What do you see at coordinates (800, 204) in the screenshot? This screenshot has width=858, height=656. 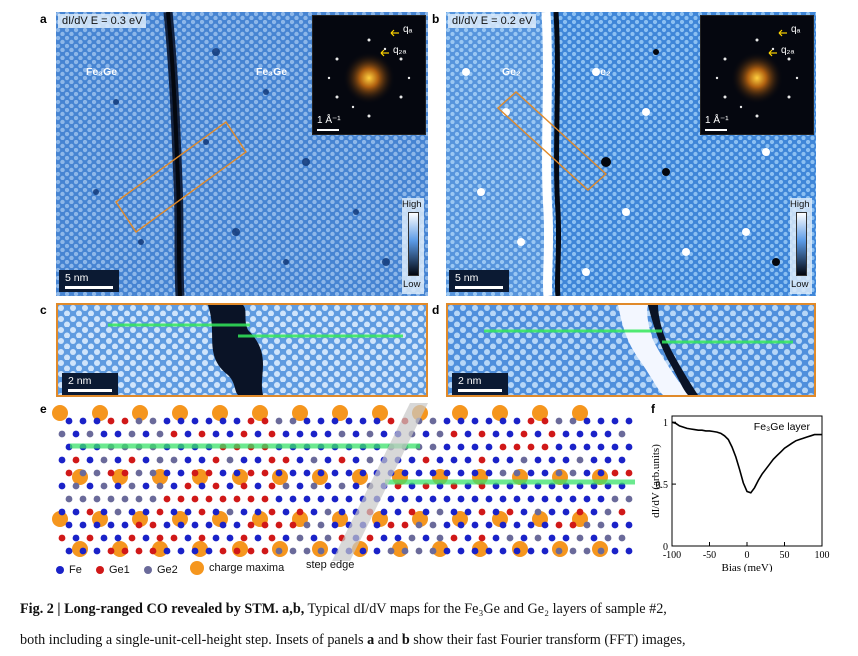 I see `colorbar-b-high: High` at bounding box center [800, 204].